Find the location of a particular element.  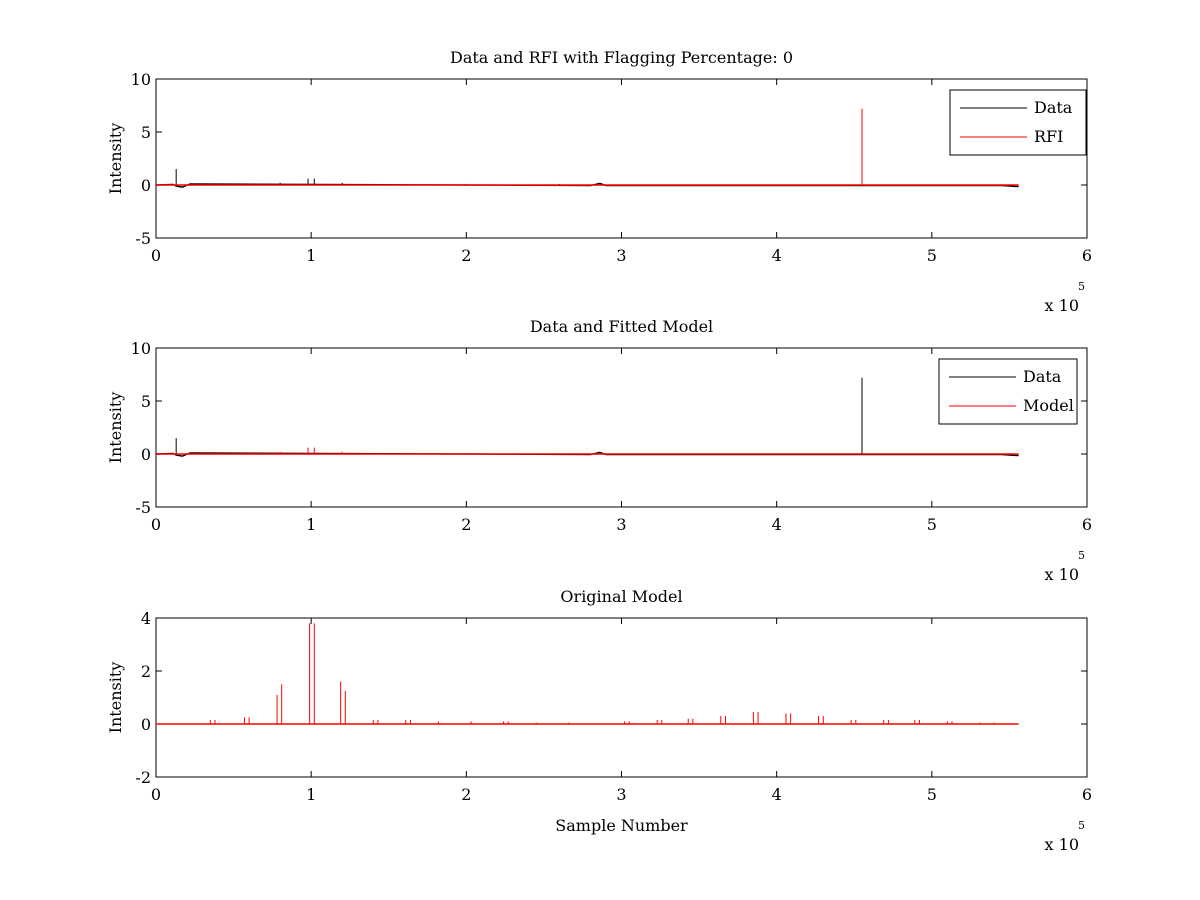

y-tick-label: -2 is located at coordinates (143, 777).